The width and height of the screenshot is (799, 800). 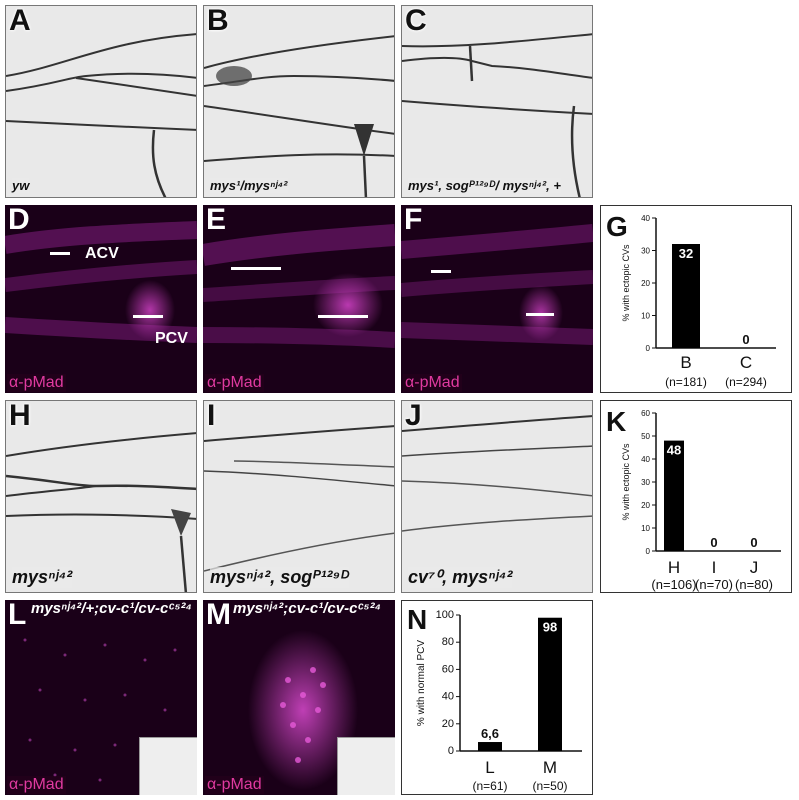 I want to click on x-tick-label: J, so click(x=754, y=567).